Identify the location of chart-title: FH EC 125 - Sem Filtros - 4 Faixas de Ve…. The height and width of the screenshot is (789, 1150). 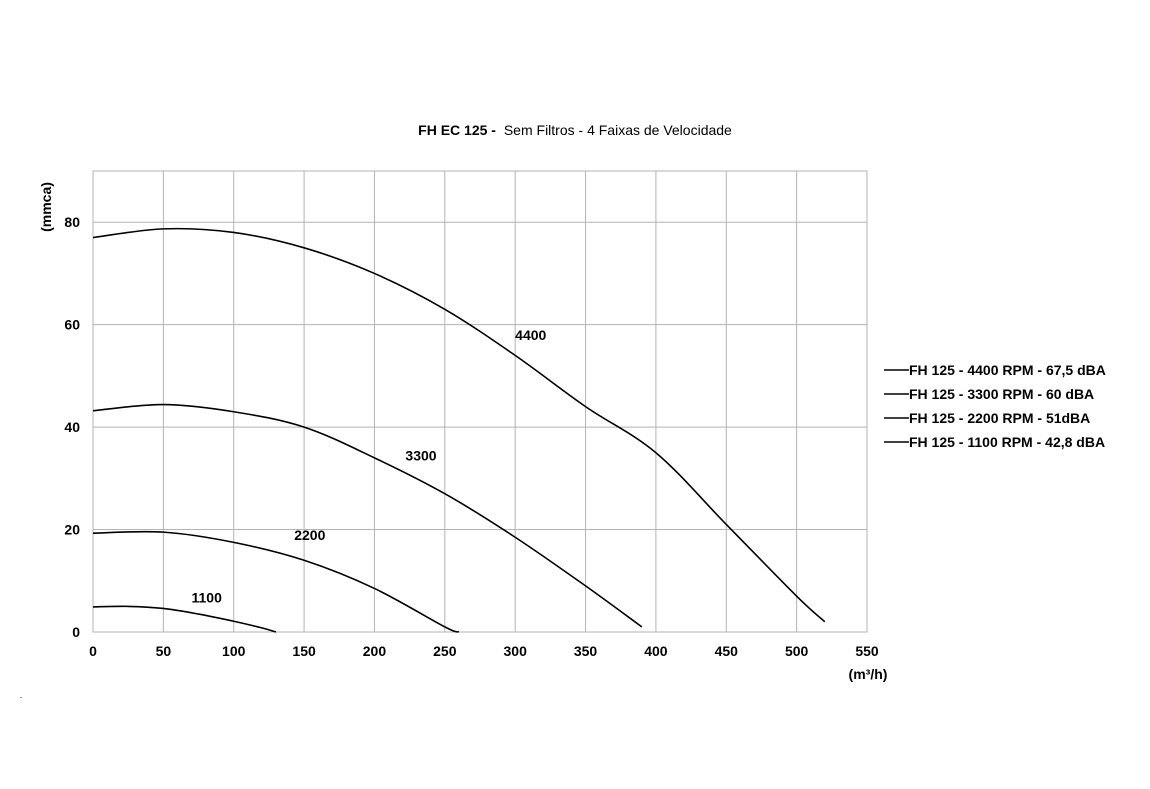
(575, 130).